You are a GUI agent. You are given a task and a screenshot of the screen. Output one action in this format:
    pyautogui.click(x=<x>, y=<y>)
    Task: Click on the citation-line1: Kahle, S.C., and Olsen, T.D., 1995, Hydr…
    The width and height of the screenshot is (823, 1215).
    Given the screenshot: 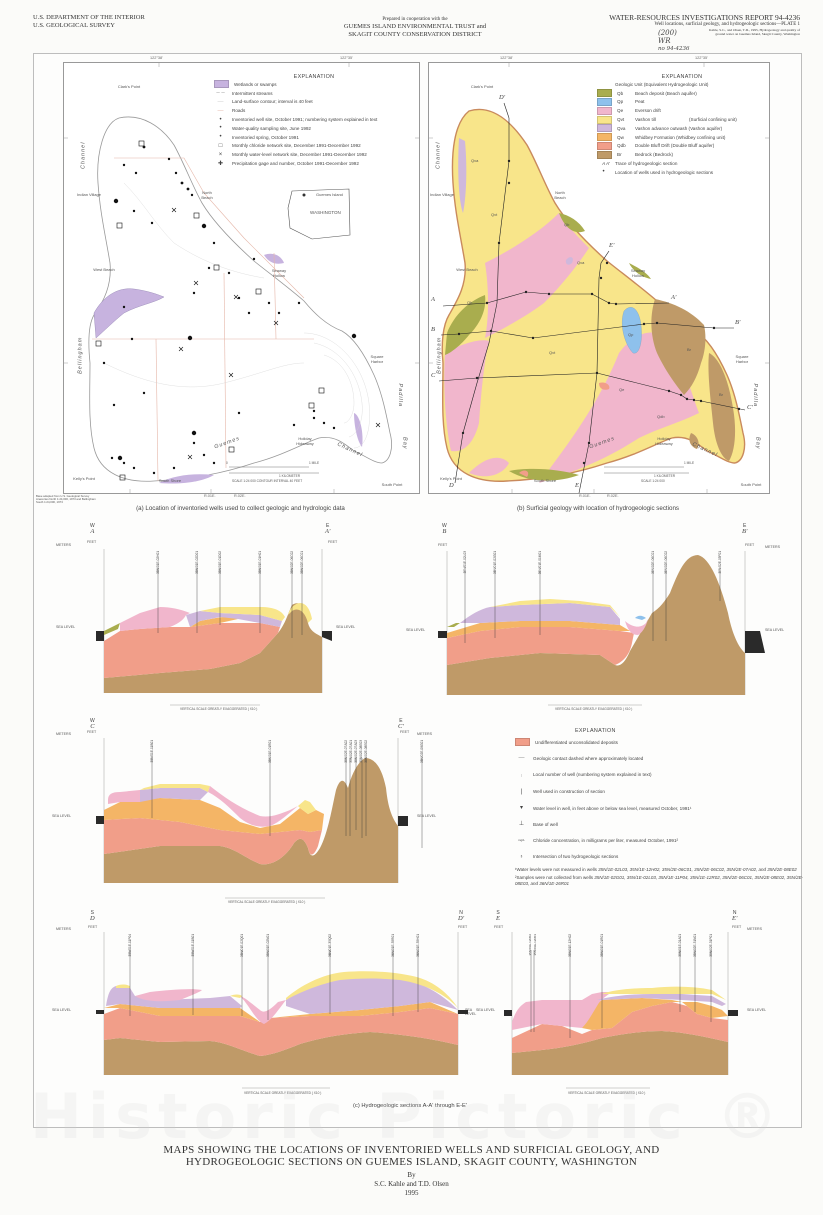 What is the action you would take?
    pyautogui.click(x=754, y=30)
    